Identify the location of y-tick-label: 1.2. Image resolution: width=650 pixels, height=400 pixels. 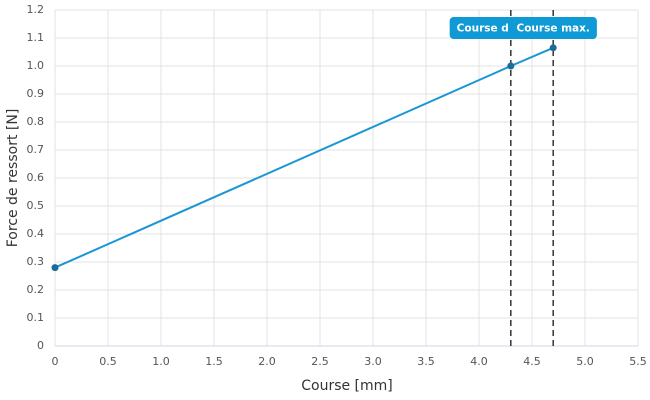
(36, 9).